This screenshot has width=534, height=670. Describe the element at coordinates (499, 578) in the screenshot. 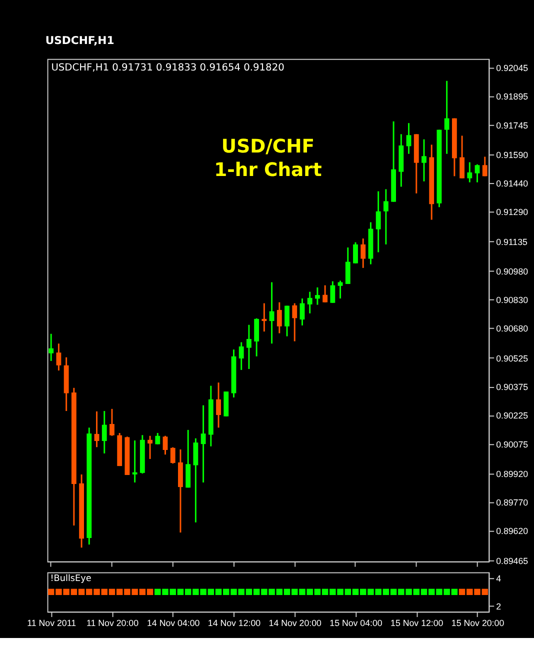

I see `y-tick-label: 4` at that location.